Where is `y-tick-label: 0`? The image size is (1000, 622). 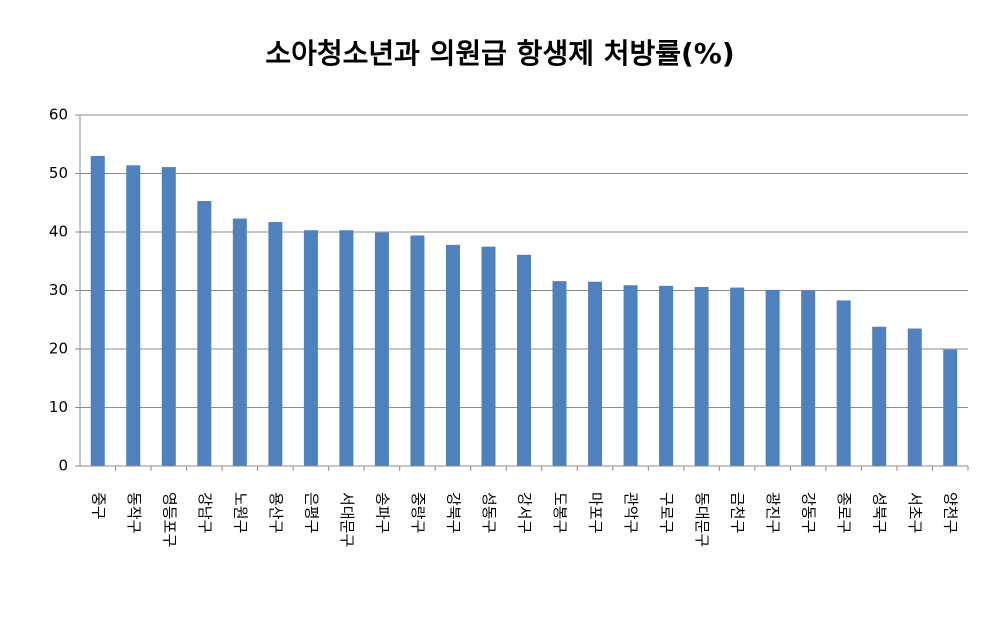
y-tick-label: 0 is located at coordinates (63, 466).